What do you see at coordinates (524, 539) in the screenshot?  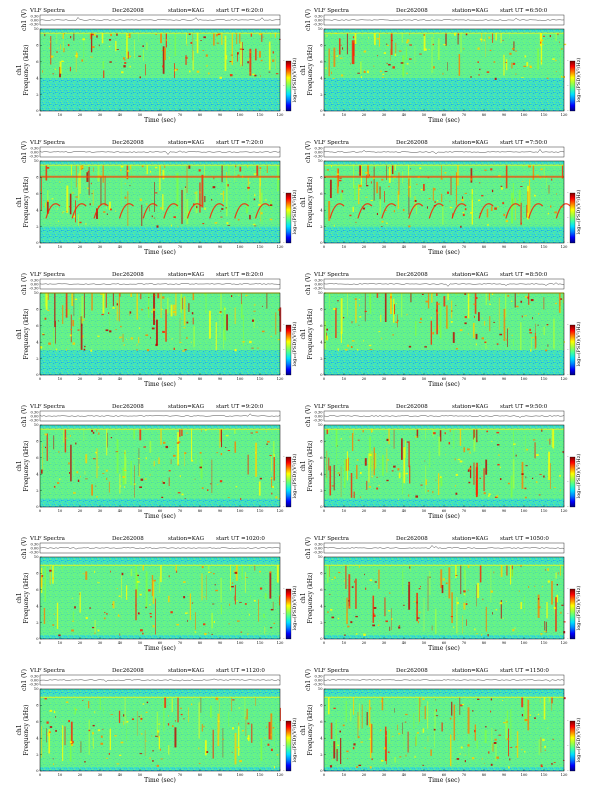 I see `panel-start-ut: start UT =1050:0` at bounding box center [524, 539].